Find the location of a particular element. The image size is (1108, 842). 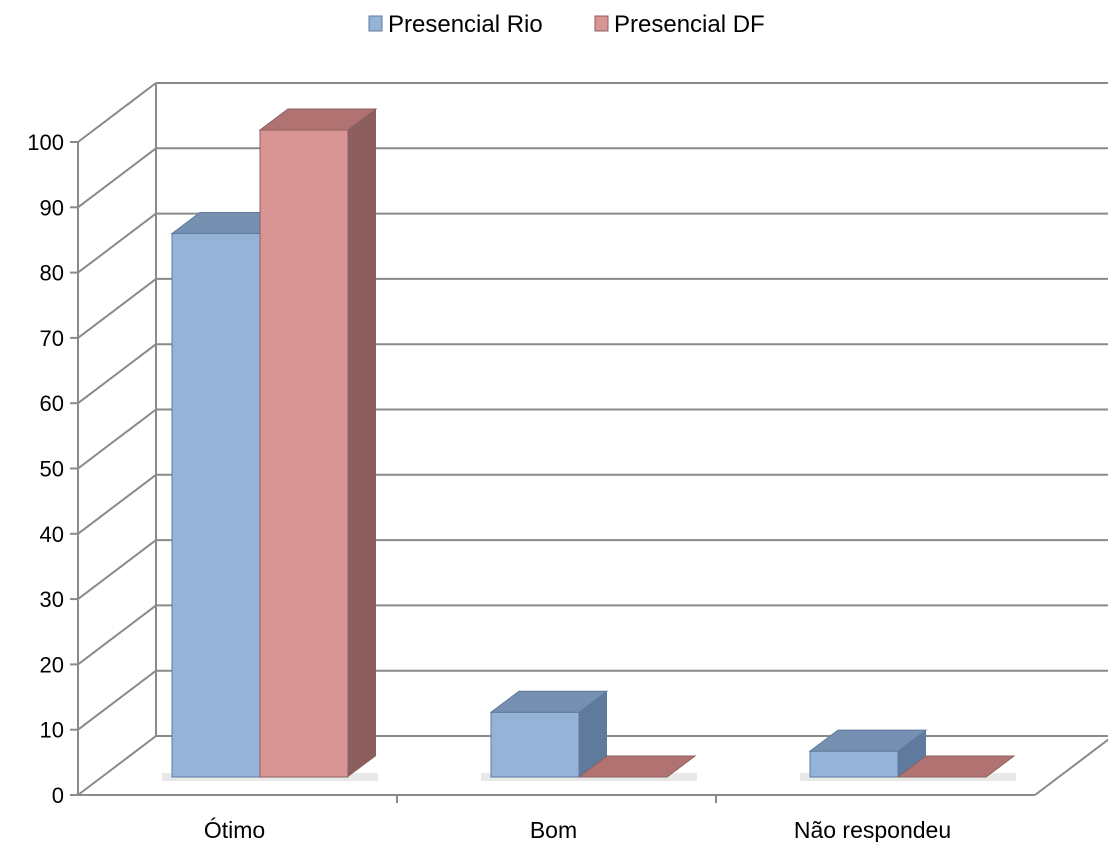

y-tick-label: 20 is located at coordinates (52, 664).